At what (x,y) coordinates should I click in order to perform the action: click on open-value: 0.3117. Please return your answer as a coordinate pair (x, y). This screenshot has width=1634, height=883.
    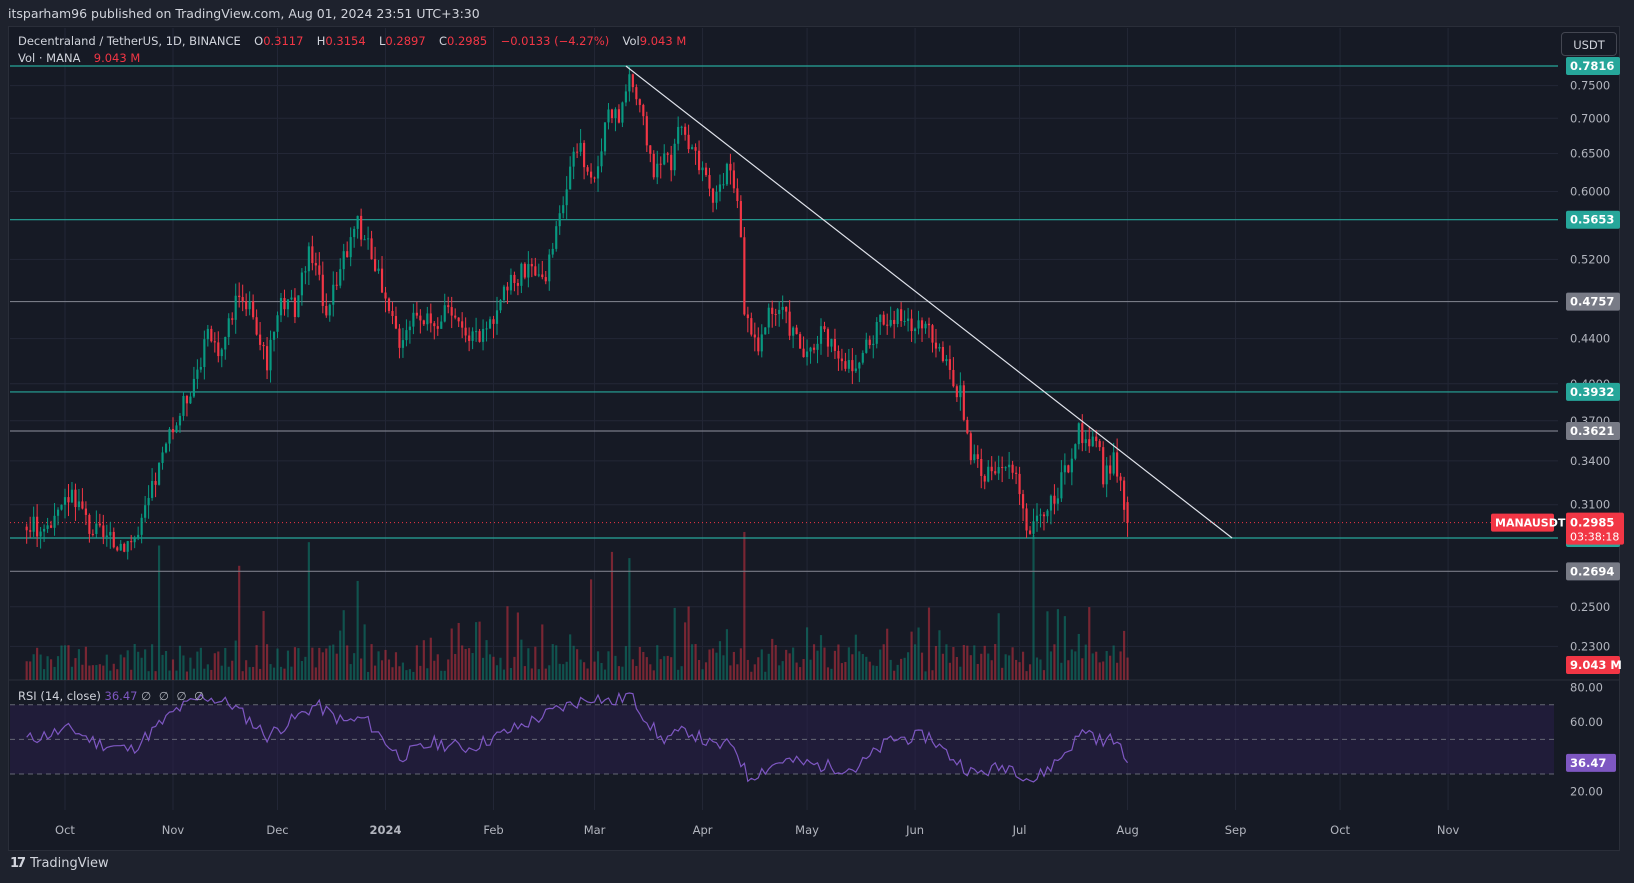
    Looking at the image, I should click on (283, 41).